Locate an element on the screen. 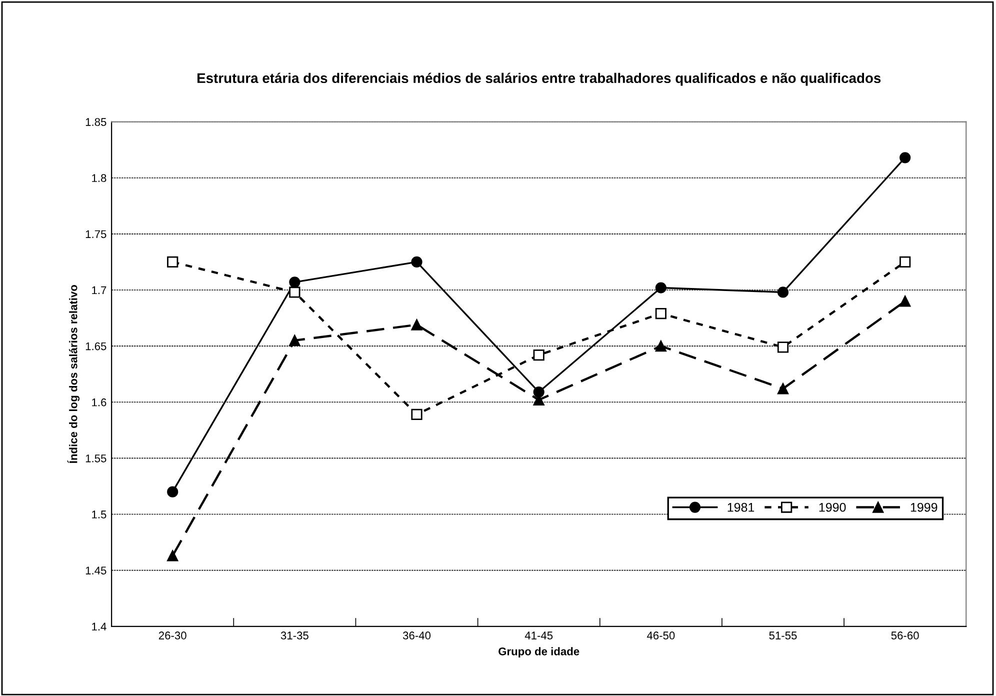 This screenshot has height=696, width=996. x-tick-label: 31-35 is located at coordinates (294, 636).